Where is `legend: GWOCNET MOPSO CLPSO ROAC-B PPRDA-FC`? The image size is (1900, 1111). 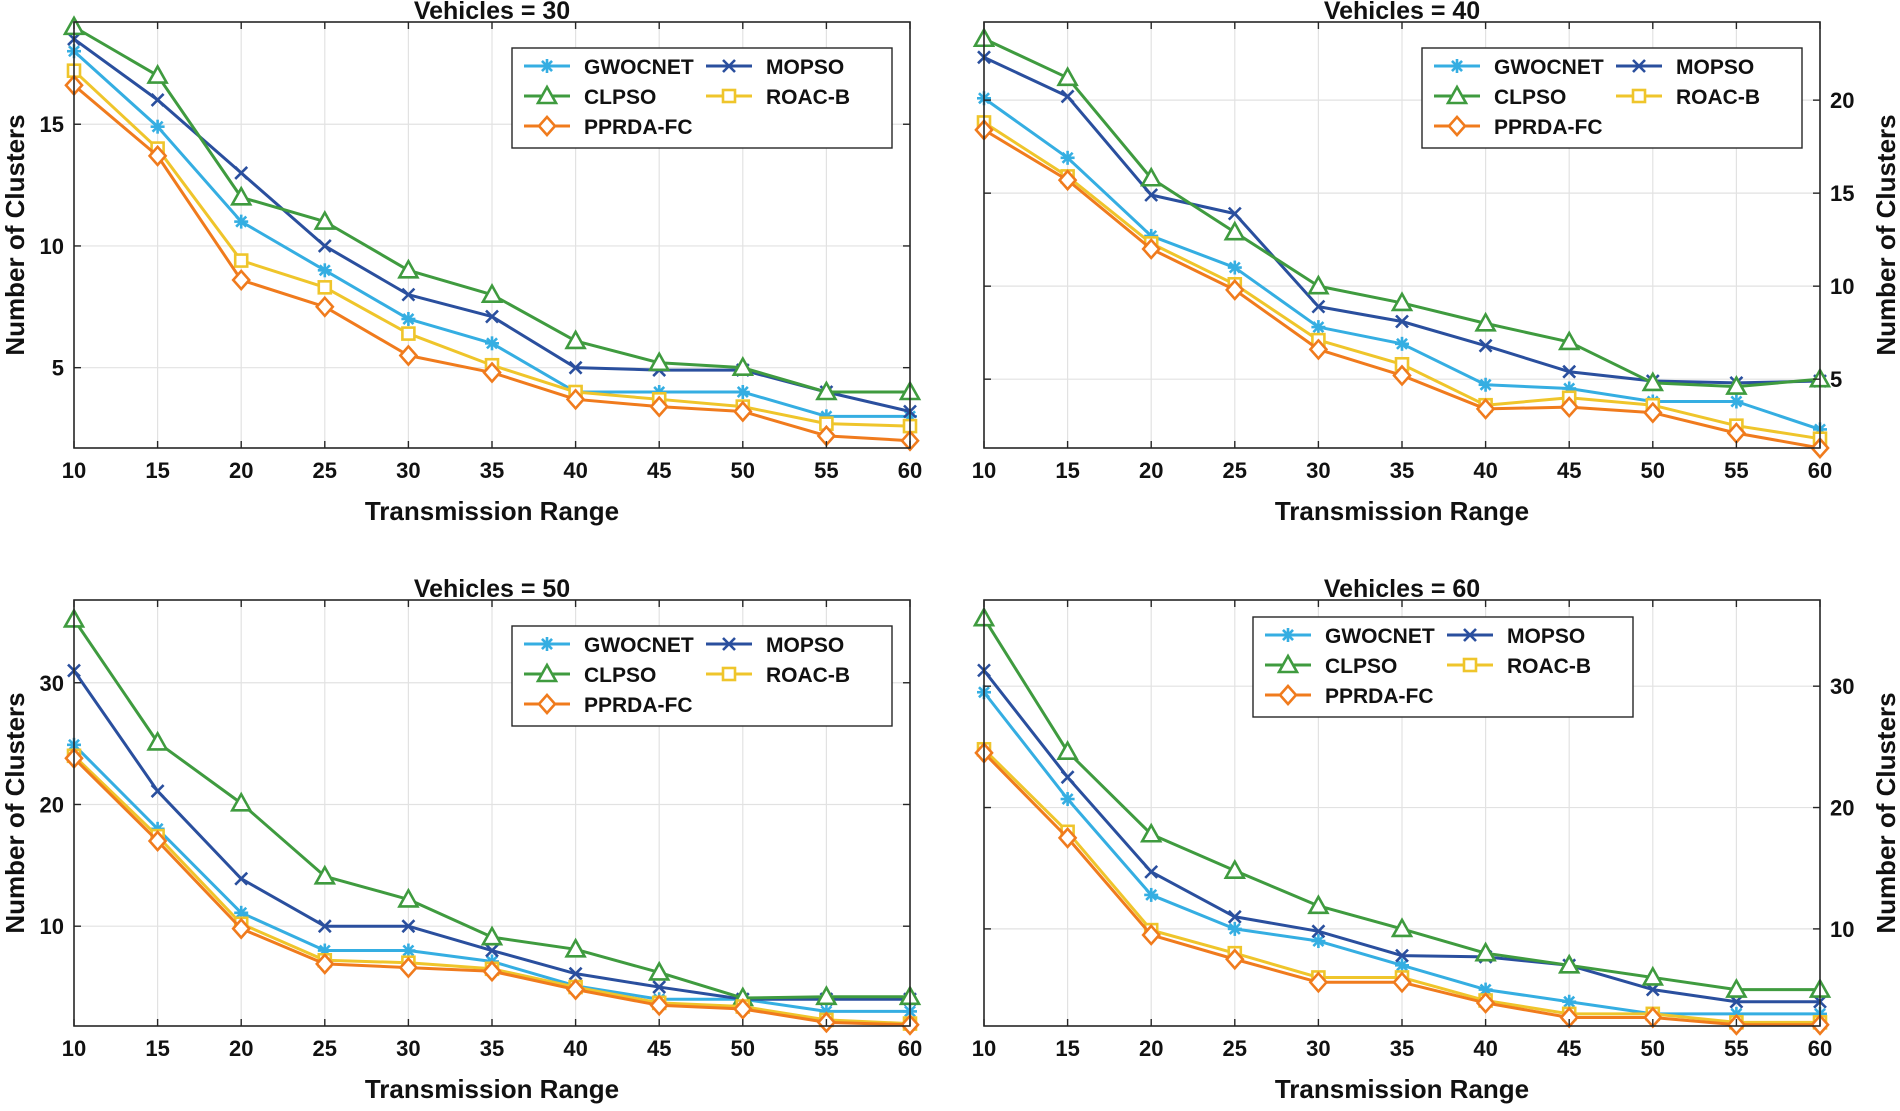 legend: GWOCNET MOPSO CLPSO ROAC-B PPRDA-FC is located at coordinates (702, 98).